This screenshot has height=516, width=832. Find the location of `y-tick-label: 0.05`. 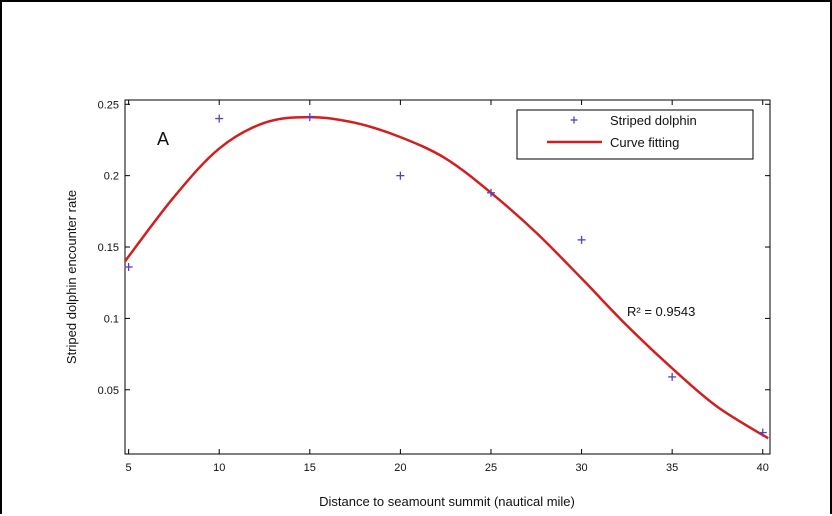

y-tick-label: 0.05 is located at coordinates (108, 391).